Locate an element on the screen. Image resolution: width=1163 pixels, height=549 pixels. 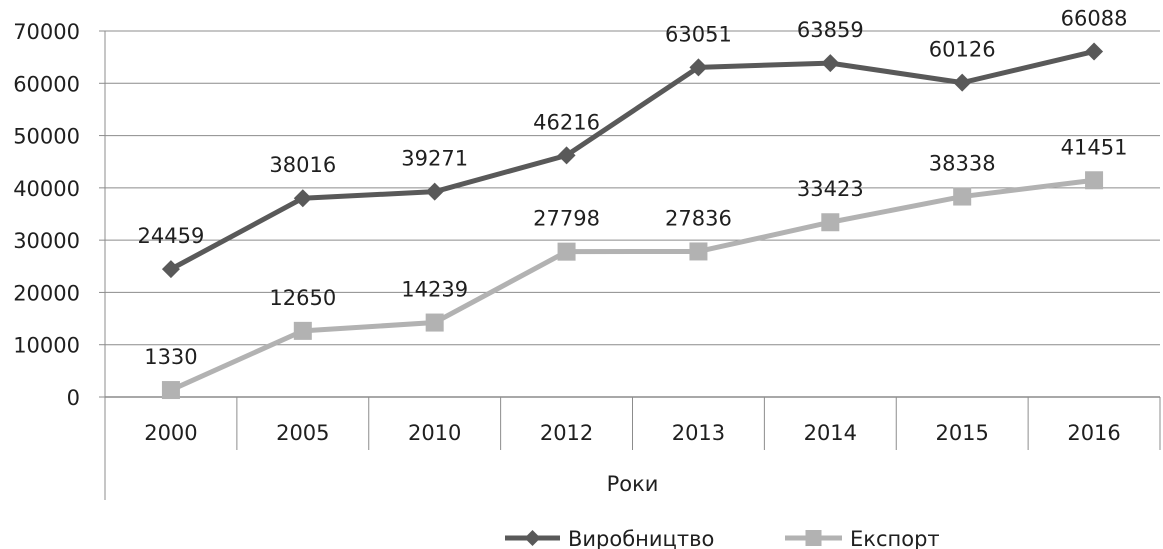
data-label: 27798 is located at coordinates (566, 219).